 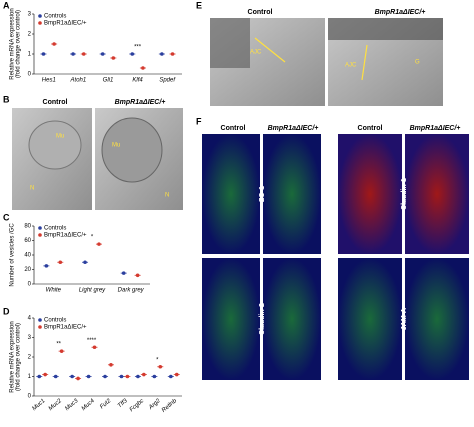 What do you see at coordinates (30, 319) in the screenshot?
I see `y-tick-label: 4` at bounding box center [30, 319].